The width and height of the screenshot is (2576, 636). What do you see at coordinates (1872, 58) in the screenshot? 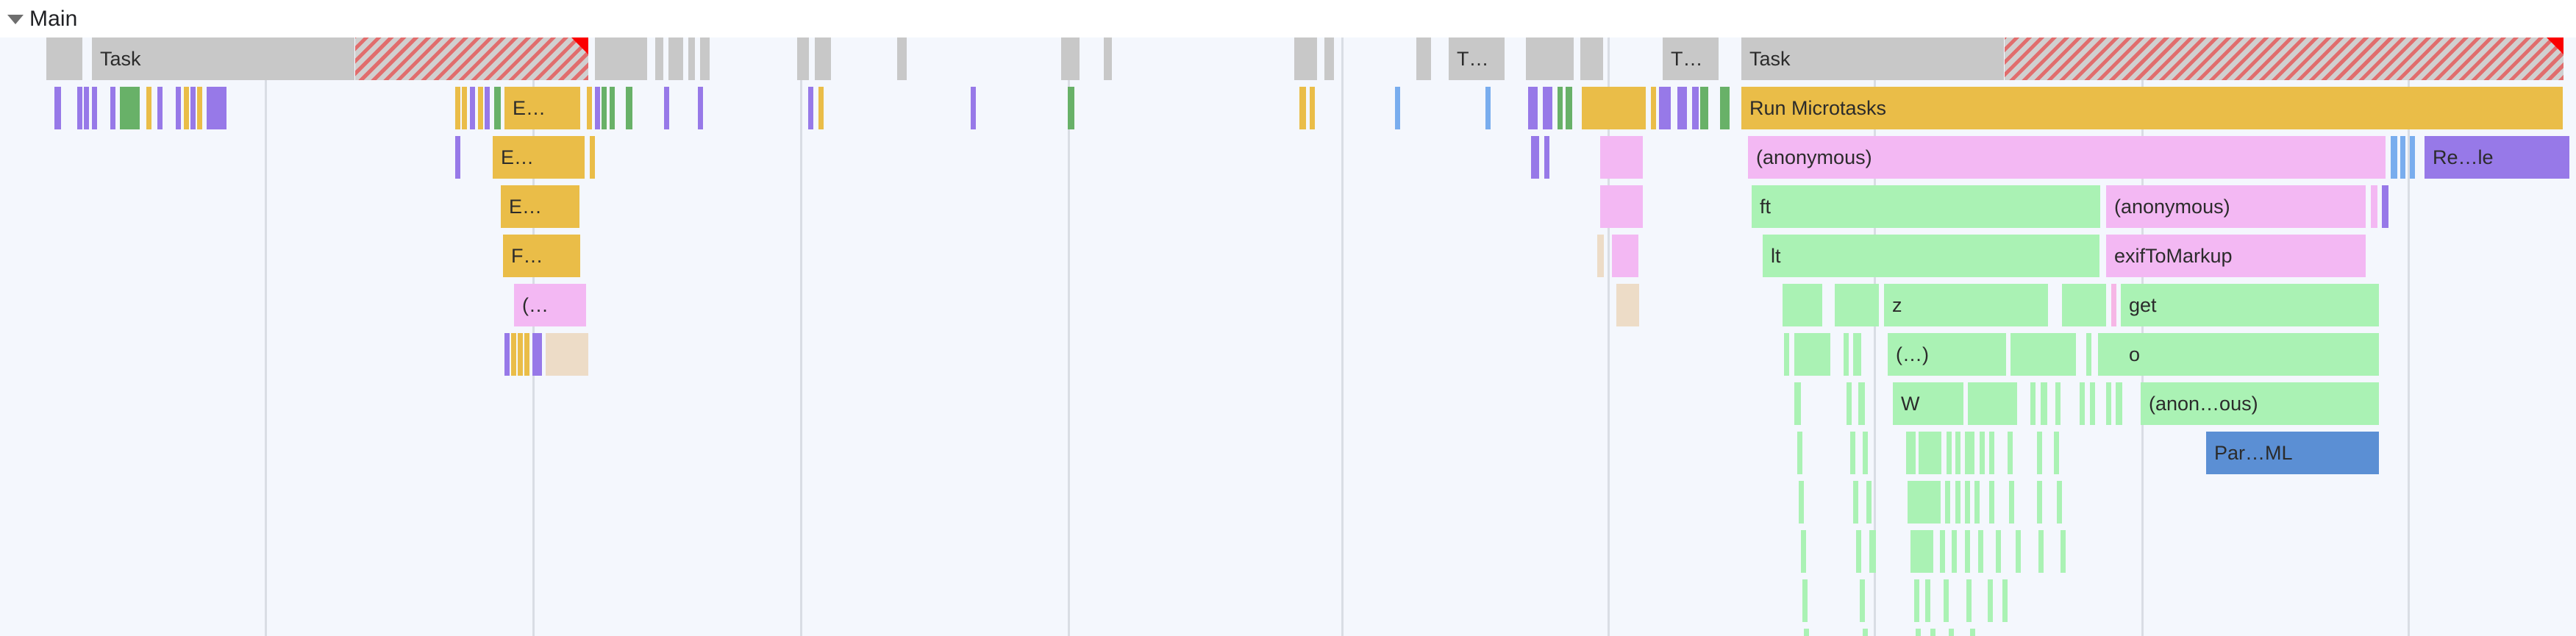
I see `flame-bar-task: Task` at bounding box center [1872, 58].